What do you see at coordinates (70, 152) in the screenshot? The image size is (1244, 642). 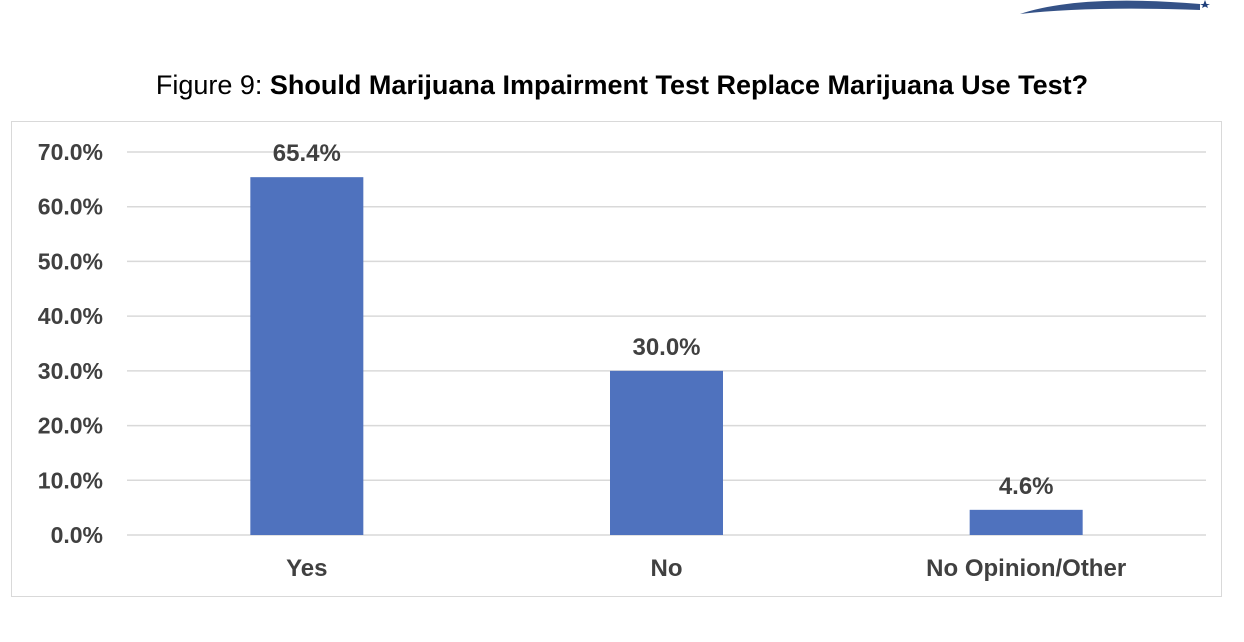 I see `y-tick-label: 70.0%` at bounding box center [70, 152].